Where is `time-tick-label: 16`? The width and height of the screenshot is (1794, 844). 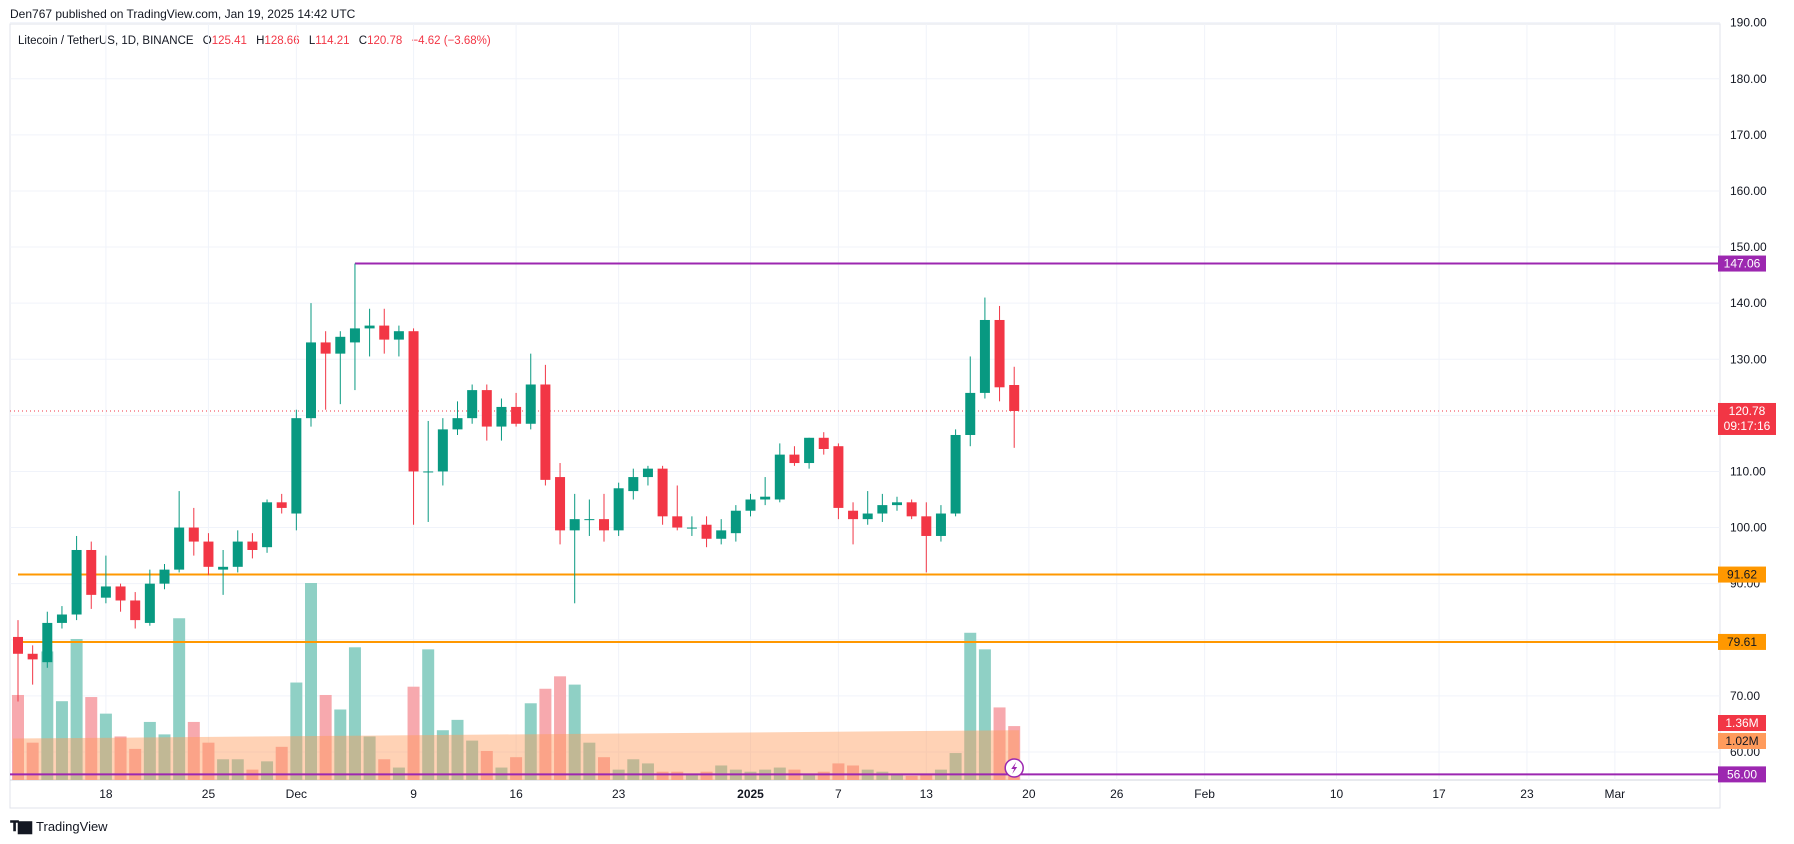 time-tick-label: 16 is located at coordinates (516, 794).